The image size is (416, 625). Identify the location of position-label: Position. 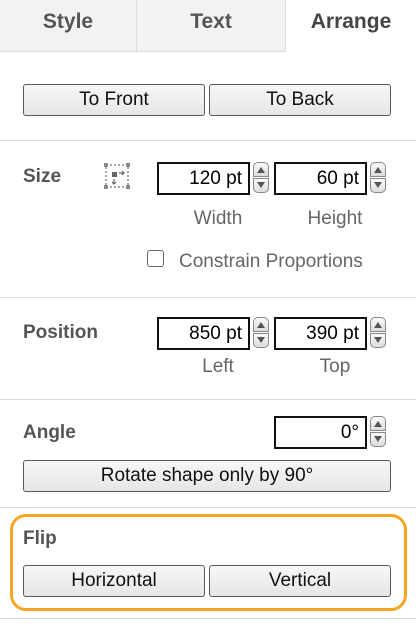
(60, 333).